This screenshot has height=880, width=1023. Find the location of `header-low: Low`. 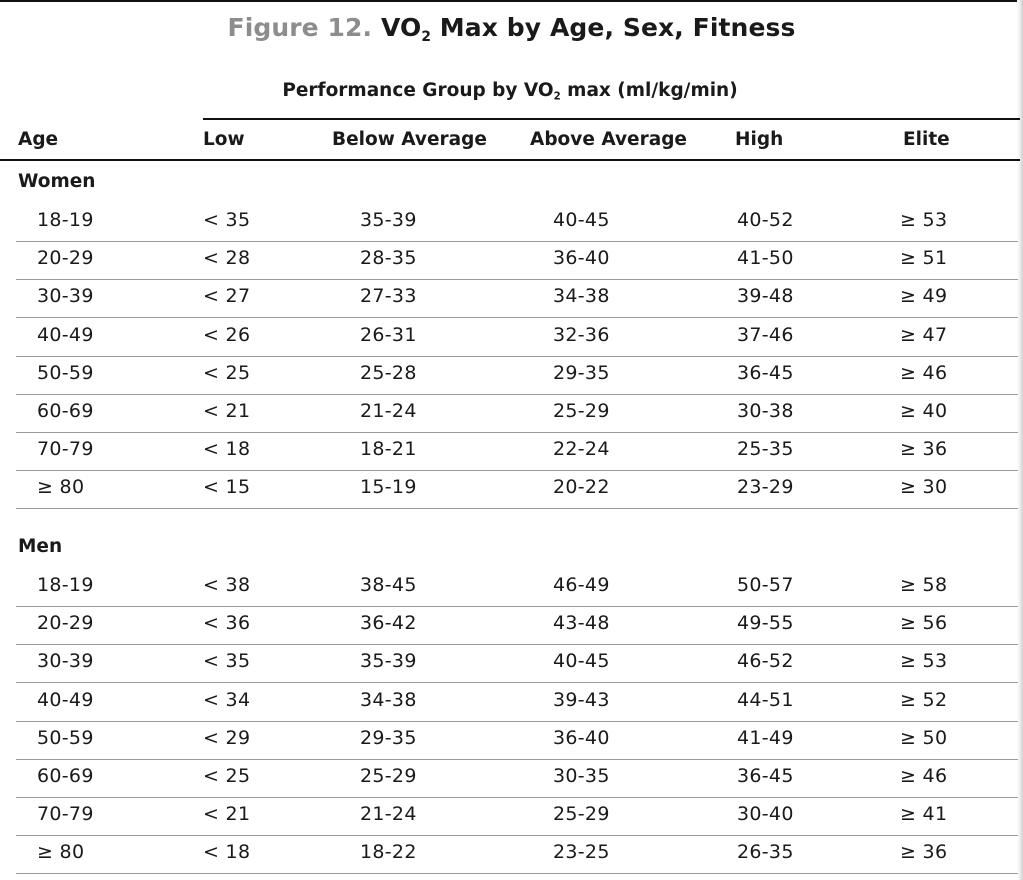

header-low: Low is located at coordinates (224, 139).